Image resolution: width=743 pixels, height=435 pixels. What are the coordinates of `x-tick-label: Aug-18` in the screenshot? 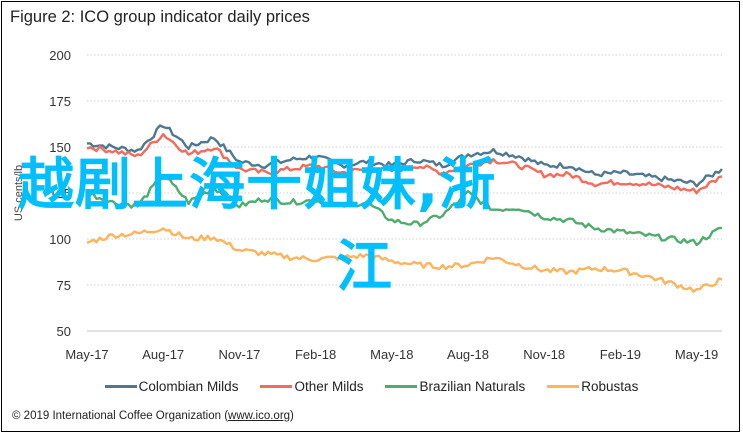 It's located at (468, 354).